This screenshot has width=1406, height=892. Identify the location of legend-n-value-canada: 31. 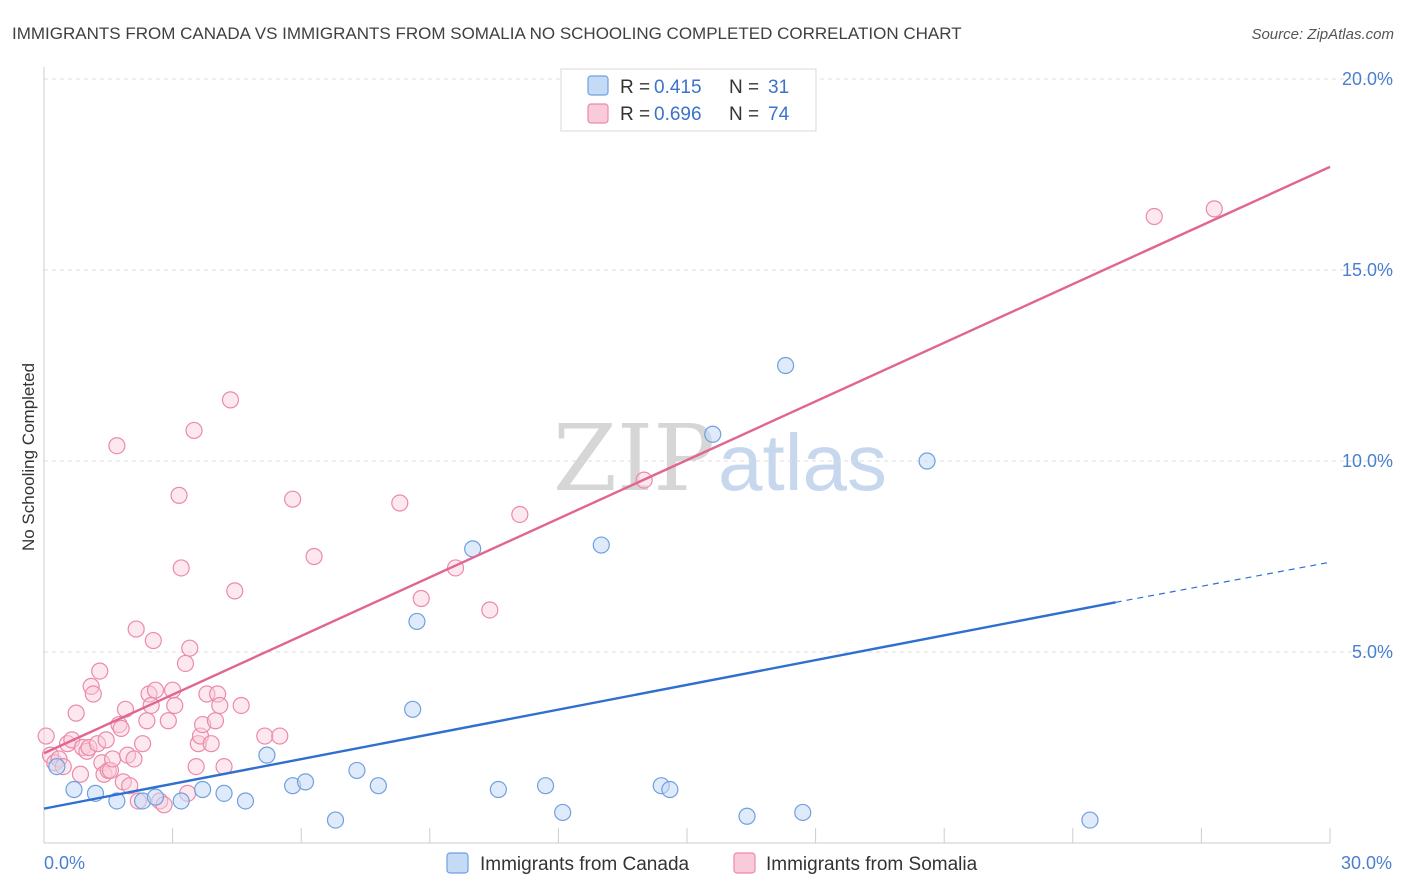
(778, 87).